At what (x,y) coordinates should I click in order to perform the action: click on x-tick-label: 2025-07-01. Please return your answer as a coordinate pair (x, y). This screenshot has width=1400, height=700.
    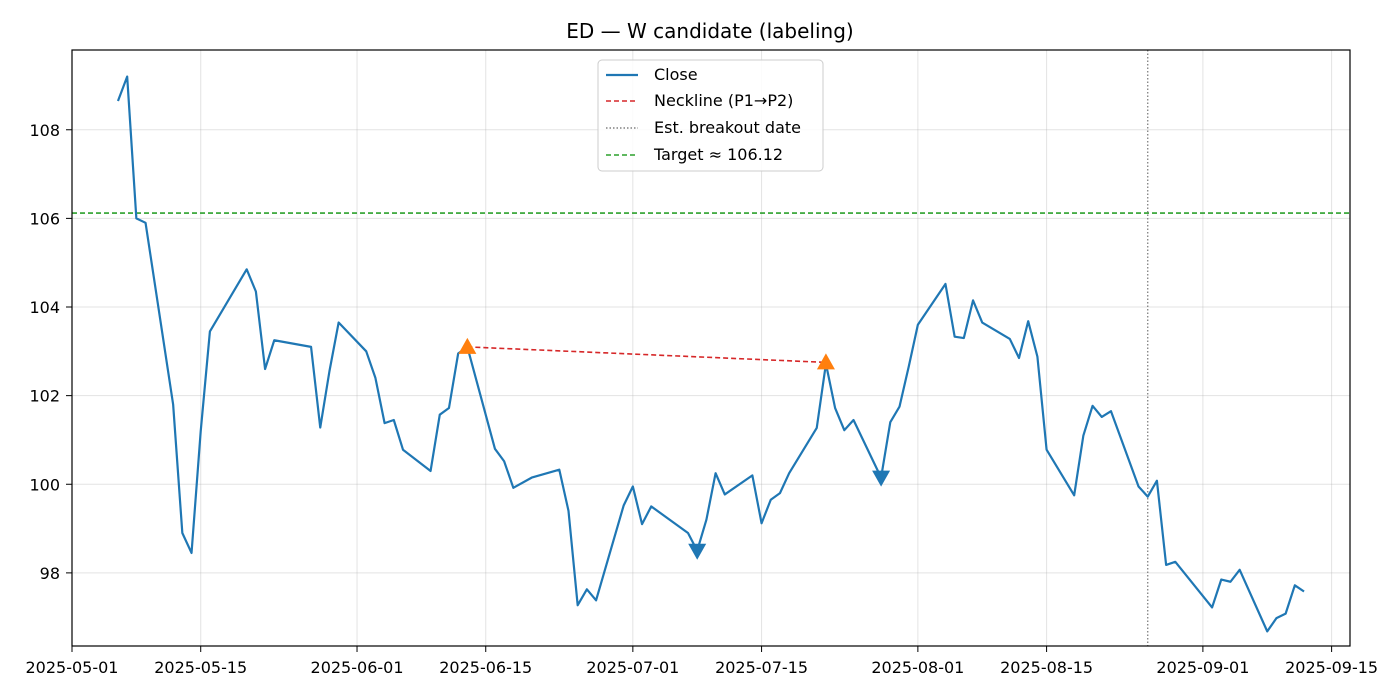
    Looking at the image, I should click on (632, 667).